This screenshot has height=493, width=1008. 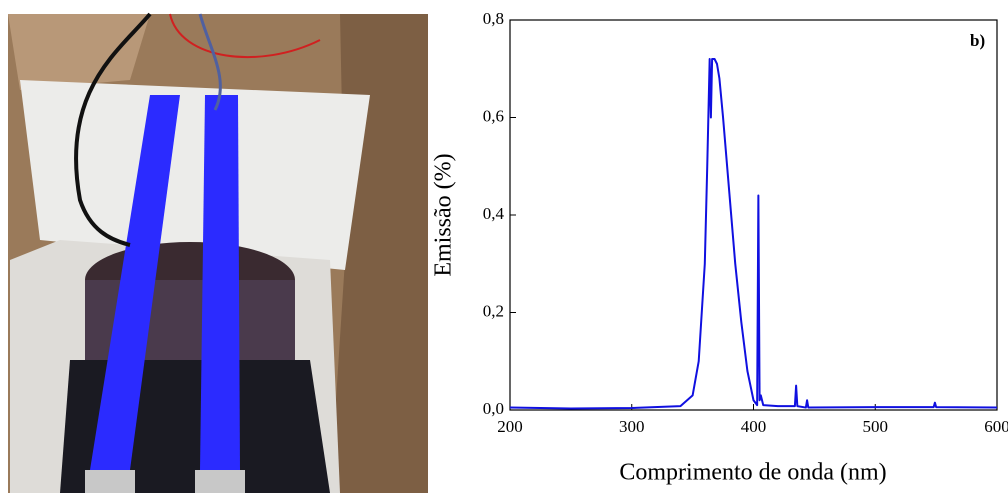 What do you see at coordinates (632, 426) in the screenshot?
I see `x-tick-label: 300` at bounding box center [632, 426].